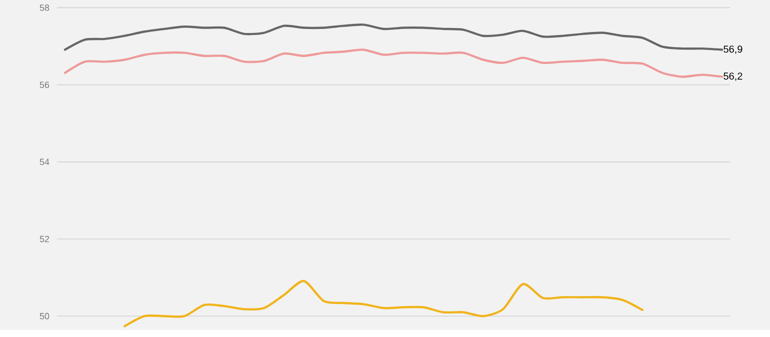 Image resolution: width=770 pixels, height=337 pixels. What do you see at coordinates (45, 239) in the screenshot?
I see `y-tick-label: 52` at bounding box center [45, 239].